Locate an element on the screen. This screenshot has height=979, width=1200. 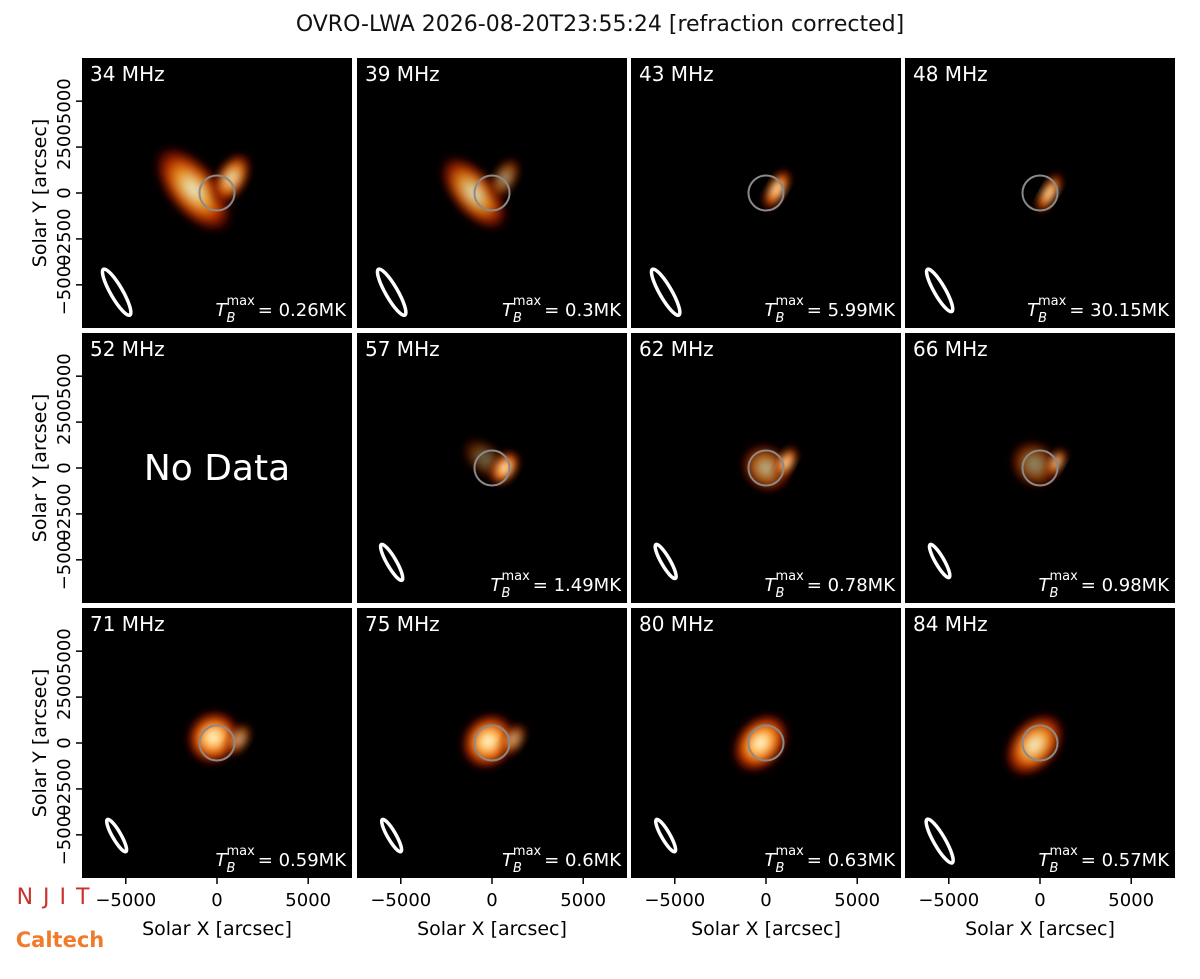
logo-caltech: Caltech is located at coordinates (60, 940).